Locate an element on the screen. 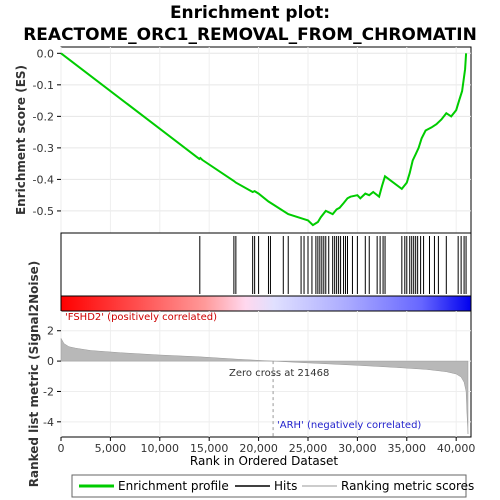 The width and height of the screenshot is (500, 500). metric-y-ticks: 2 0 -2 -4 is located at coordinates (52, 377).